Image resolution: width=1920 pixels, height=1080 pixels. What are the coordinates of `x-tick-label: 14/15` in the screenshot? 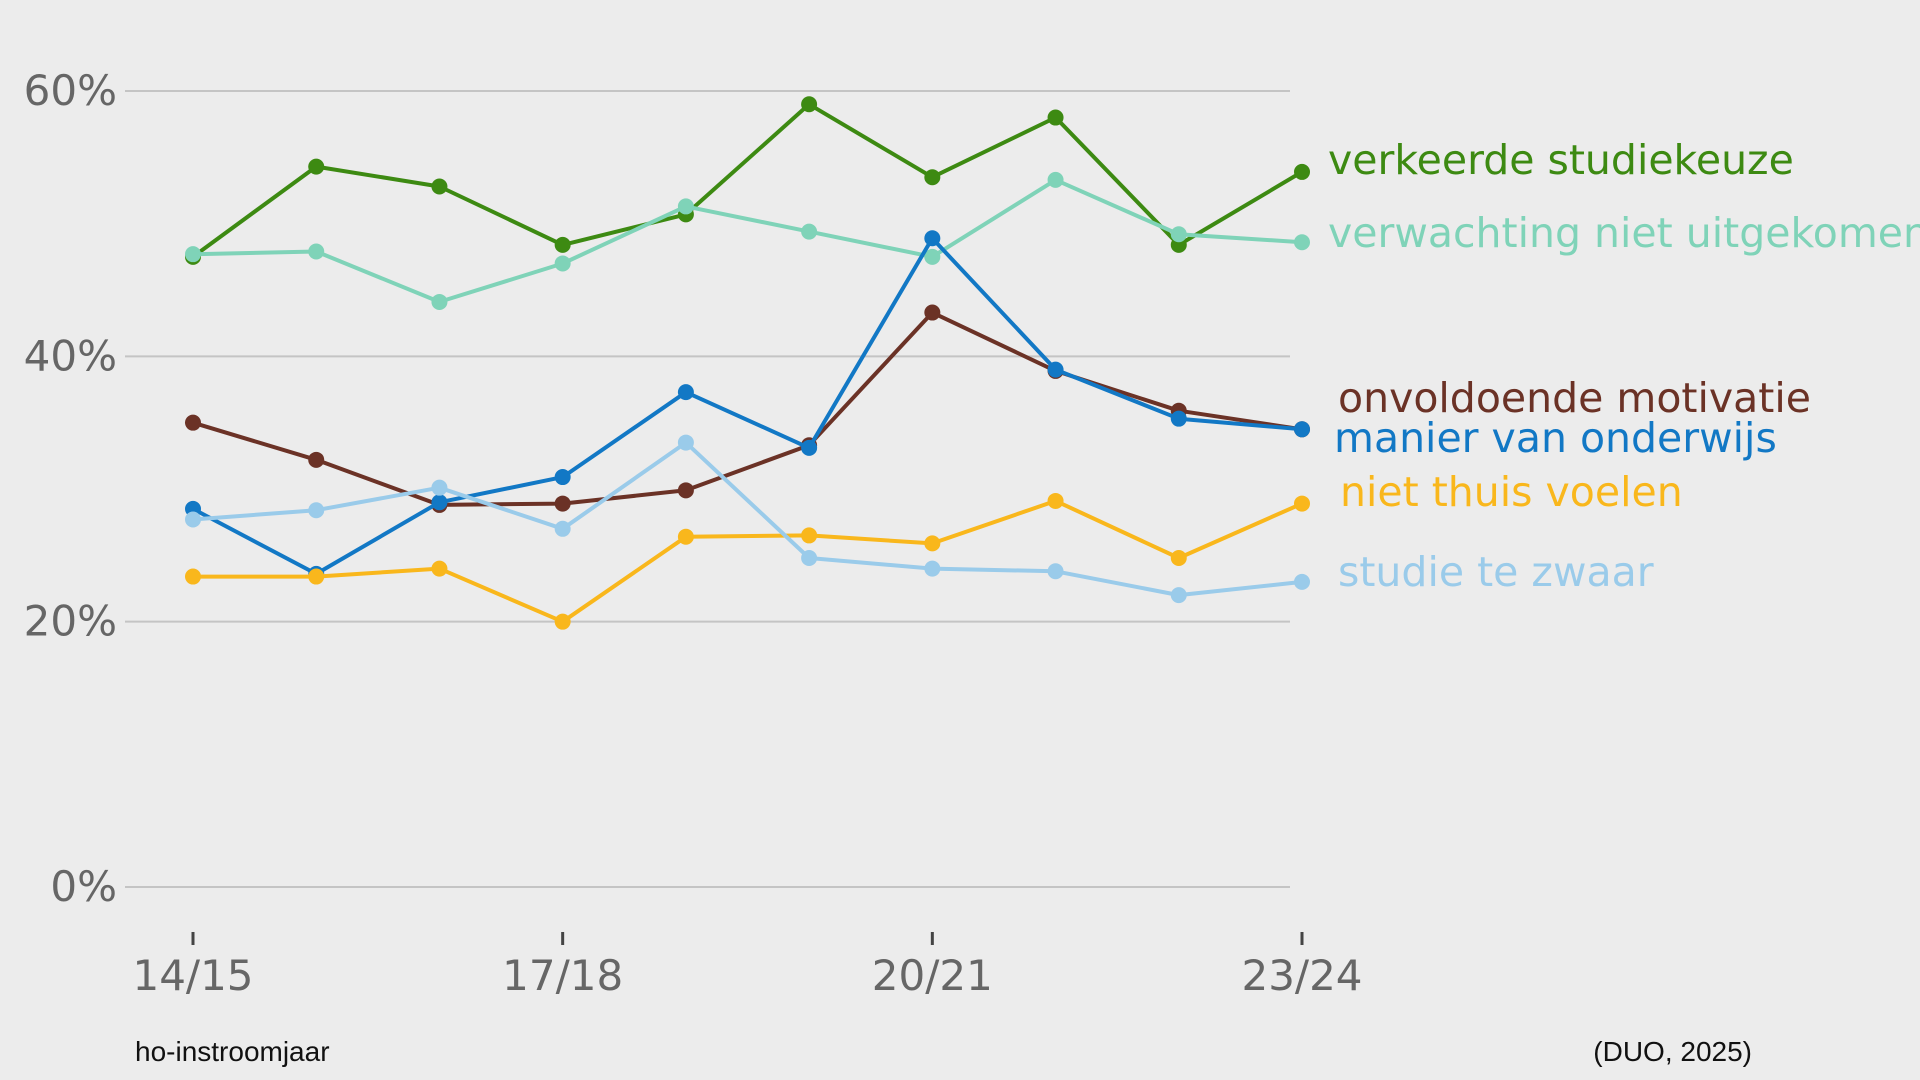 It's located at (192, 975).